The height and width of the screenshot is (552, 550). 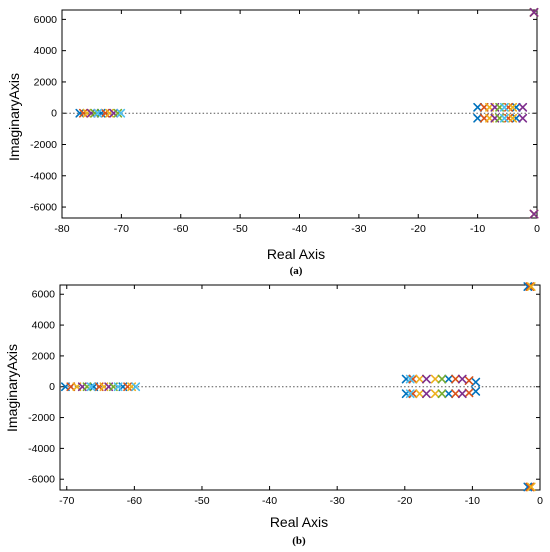 I want to click on x-tick-label: -80, so click(x=61, y=229).